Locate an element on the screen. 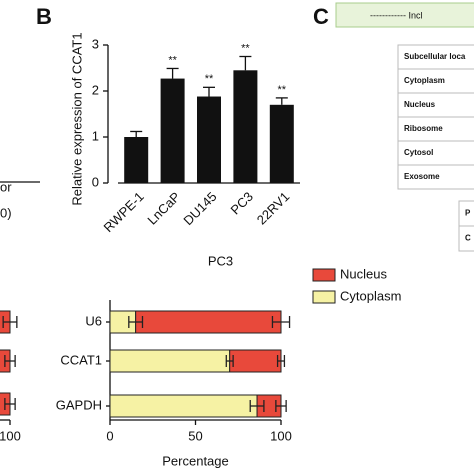 Image resolution: width=474 pixels, height=474 pixels. legend-label: Nucleus is located at coordinates (363, 273).